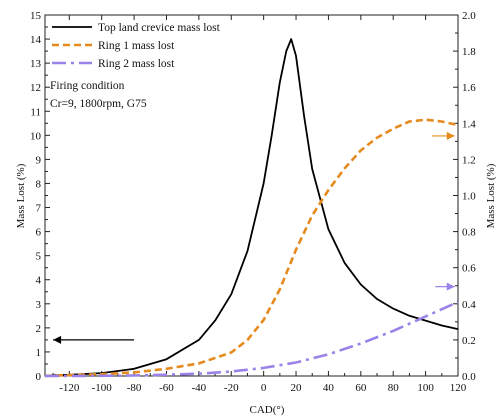  I want to click on x-tick-label: -120, so click(69, 388).